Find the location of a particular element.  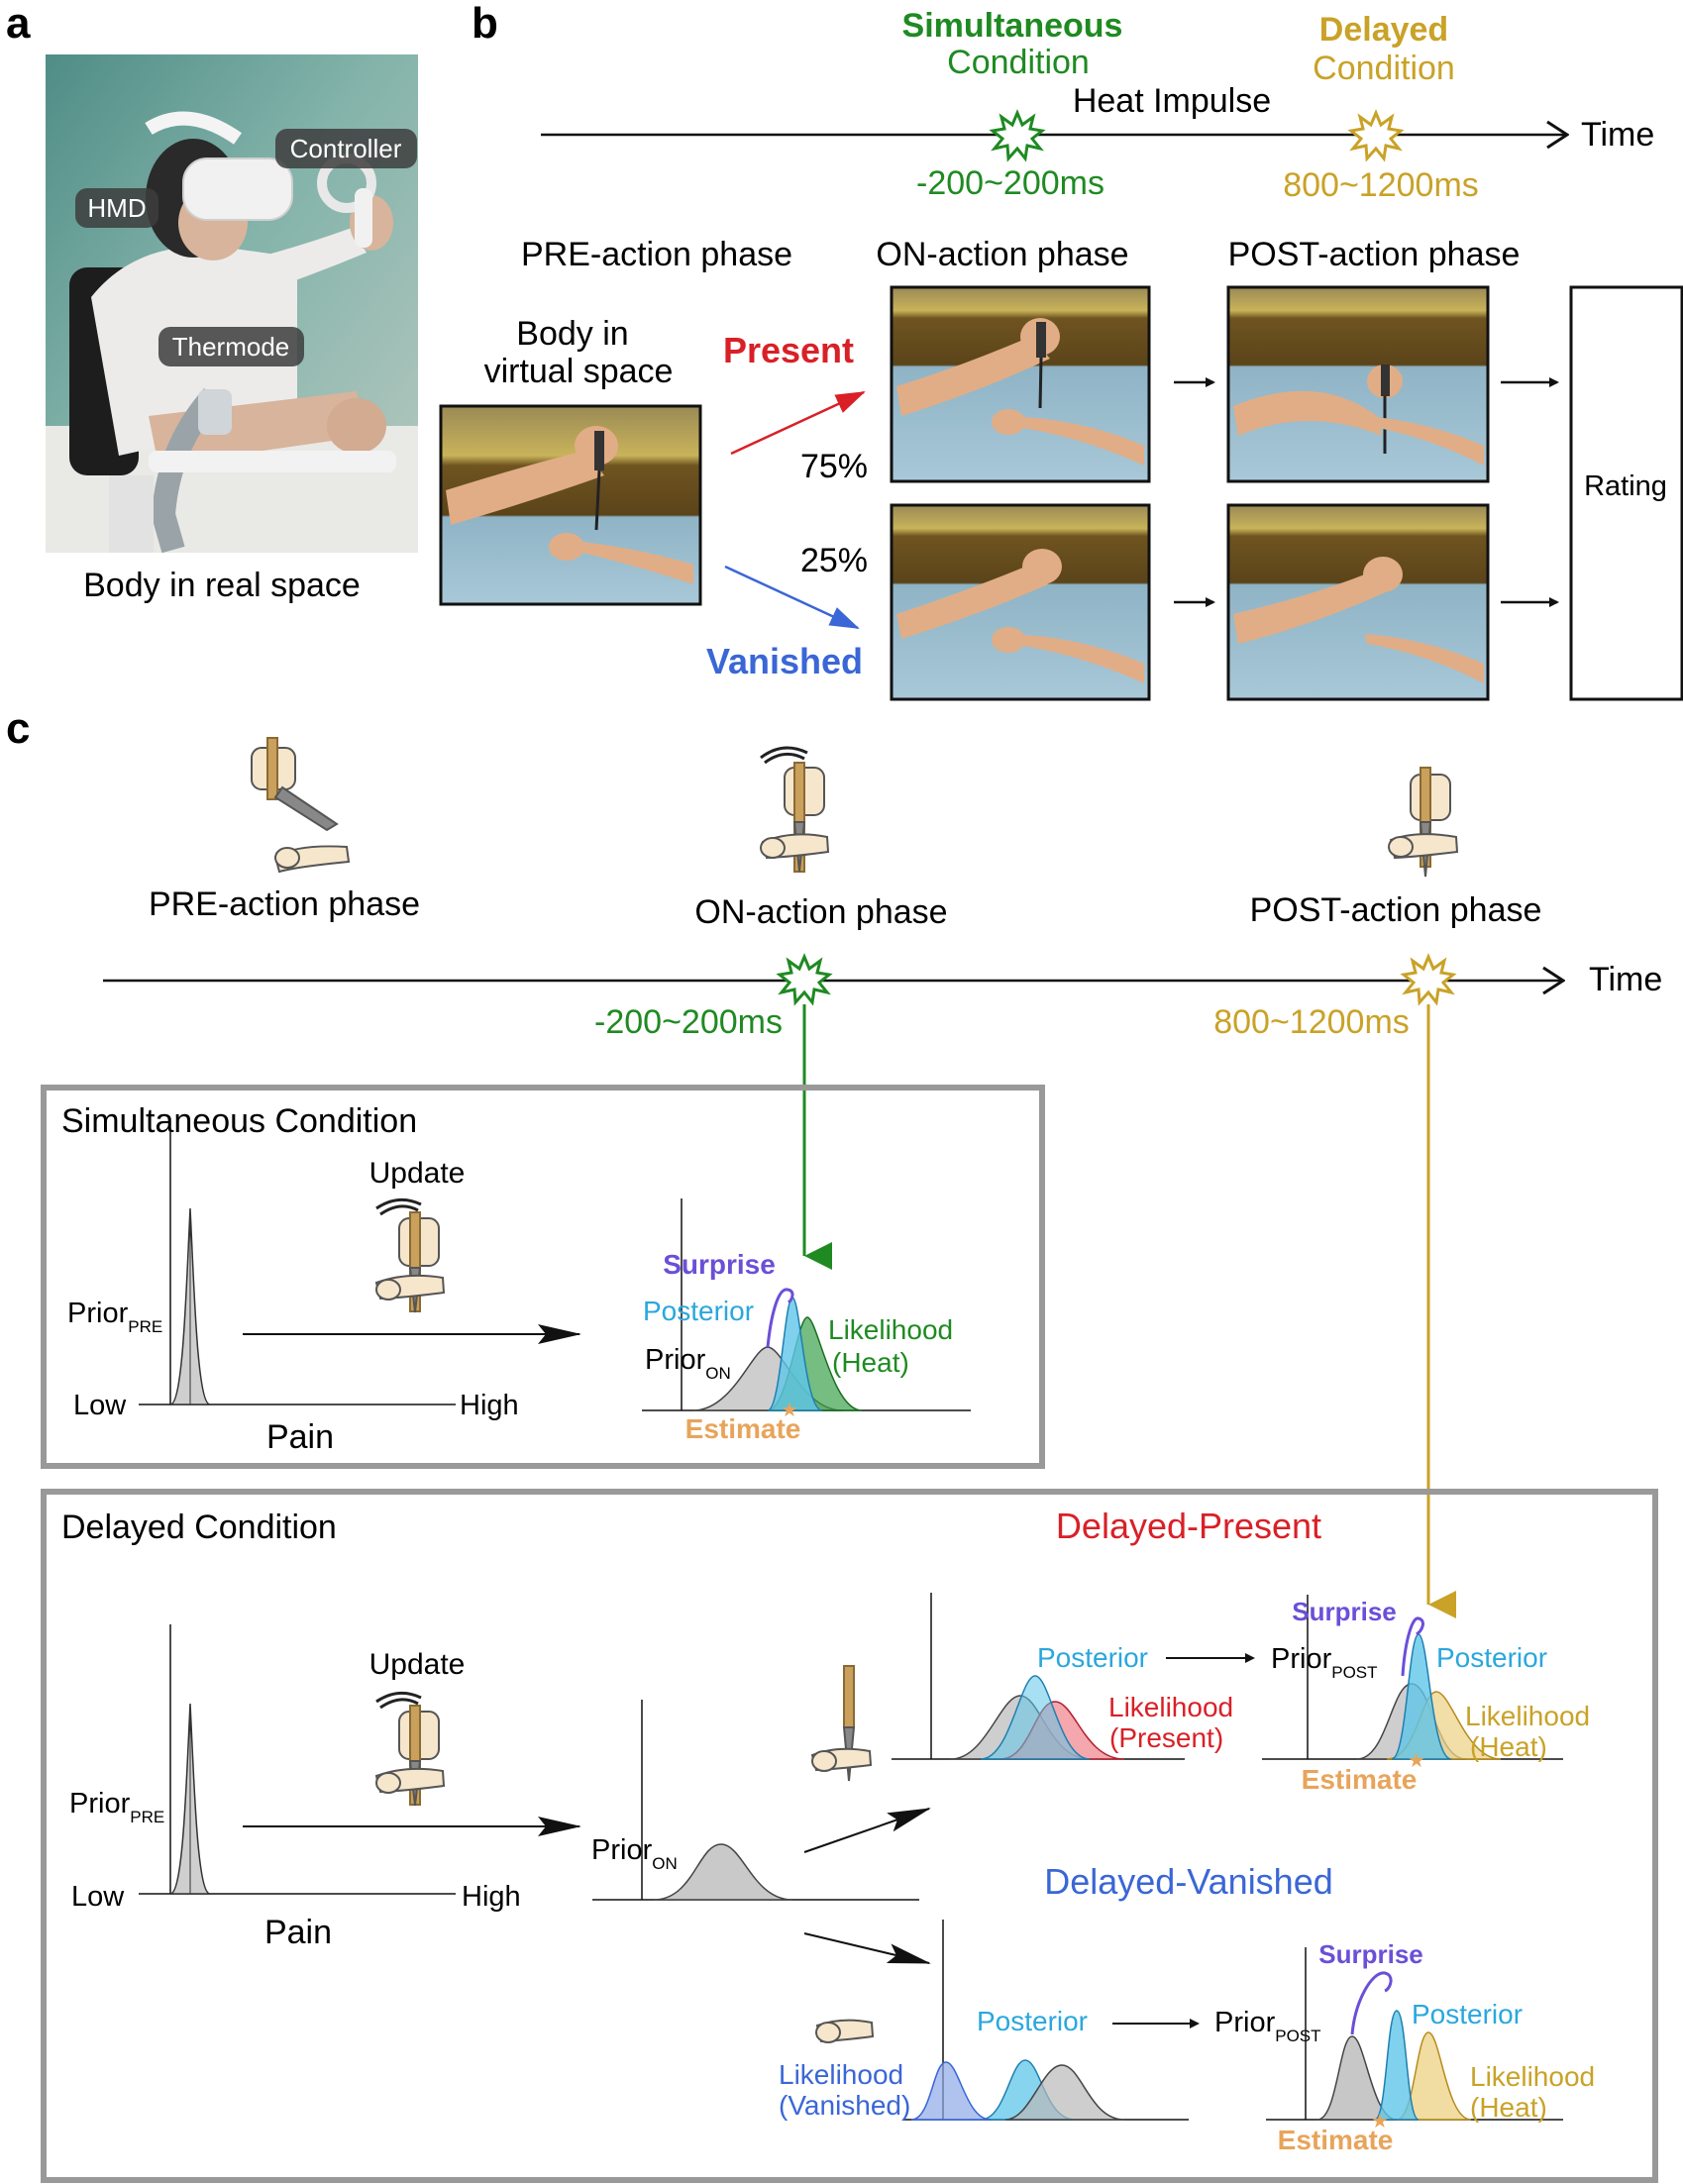

burst-icon-delayed-b is located at coordinates (1376, 135).